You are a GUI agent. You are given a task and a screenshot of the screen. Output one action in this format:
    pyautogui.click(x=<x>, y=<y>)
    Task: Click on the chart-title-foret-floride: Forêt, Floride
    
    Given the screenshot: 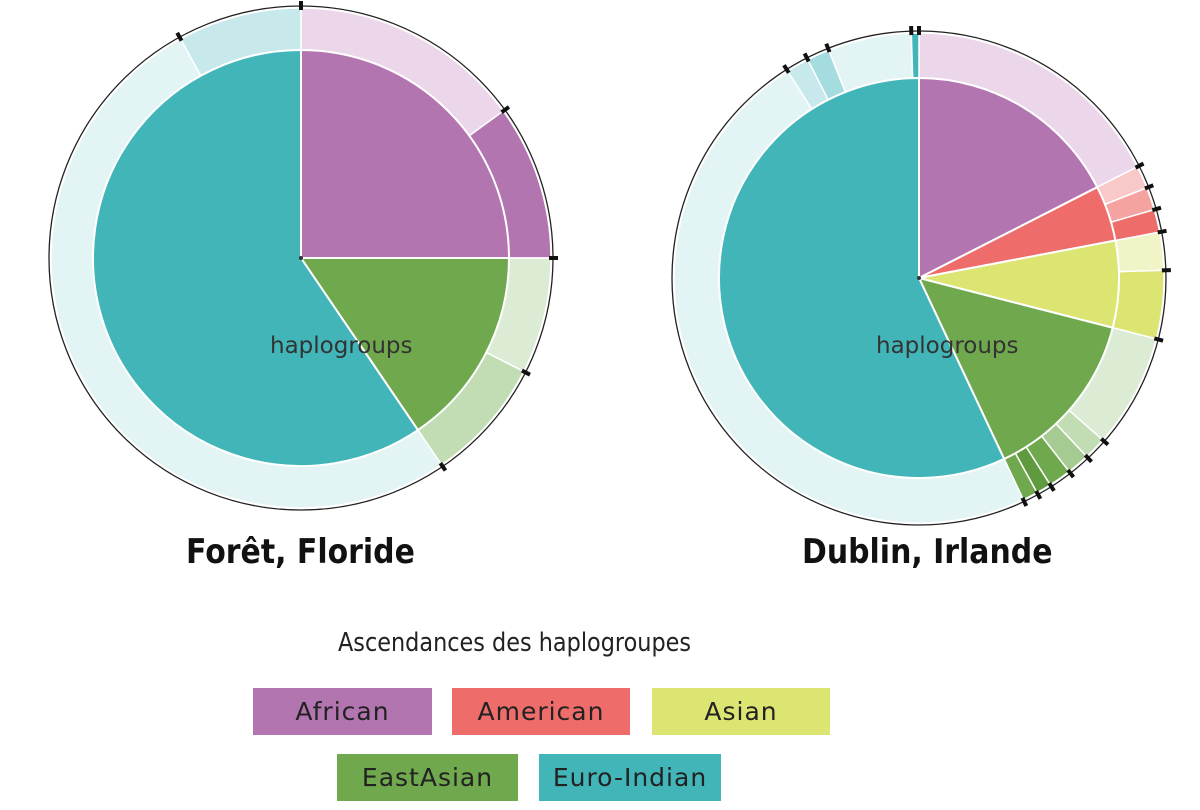 What is the action you would take?
    pyautogui.click(x=300, y=552)
    